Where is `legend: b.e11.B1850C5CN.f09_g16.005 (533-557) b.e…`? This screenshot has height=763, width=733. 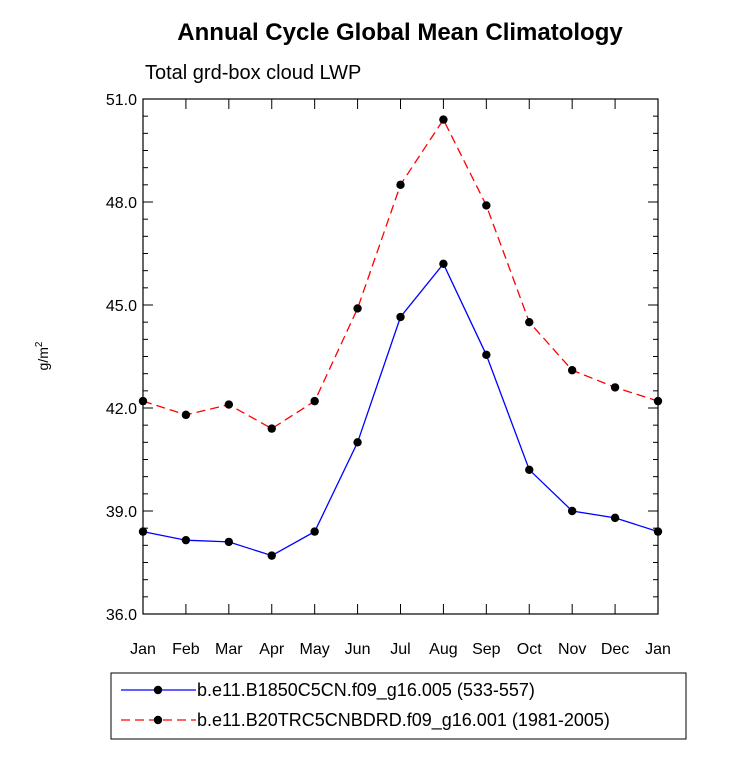
legend: b.e11.B1850C5CN.f09_g16.005 (533-557) b.e… is located at coordinates (398, 706).